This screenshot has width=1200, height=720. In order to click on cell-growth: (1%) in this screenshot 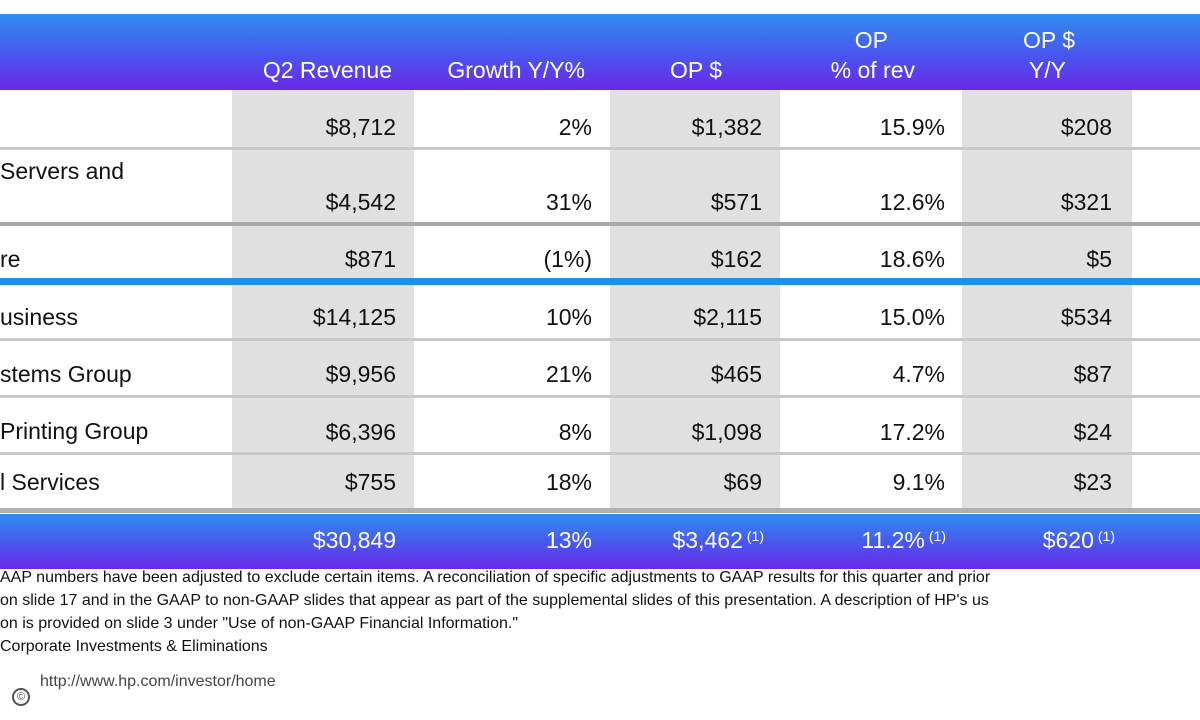, I will do `click(567, 259)`.